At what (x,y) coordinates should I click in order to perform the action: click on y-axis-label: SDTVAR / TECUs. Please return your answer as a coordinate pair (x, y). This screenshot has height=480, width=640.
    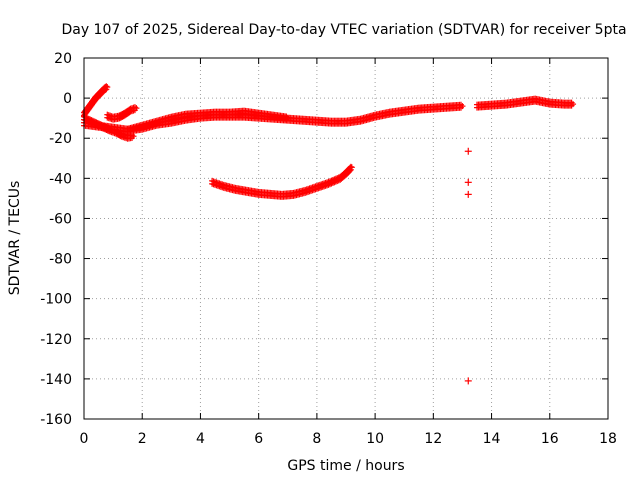
    Looking at the image, I should click on (15, 238).